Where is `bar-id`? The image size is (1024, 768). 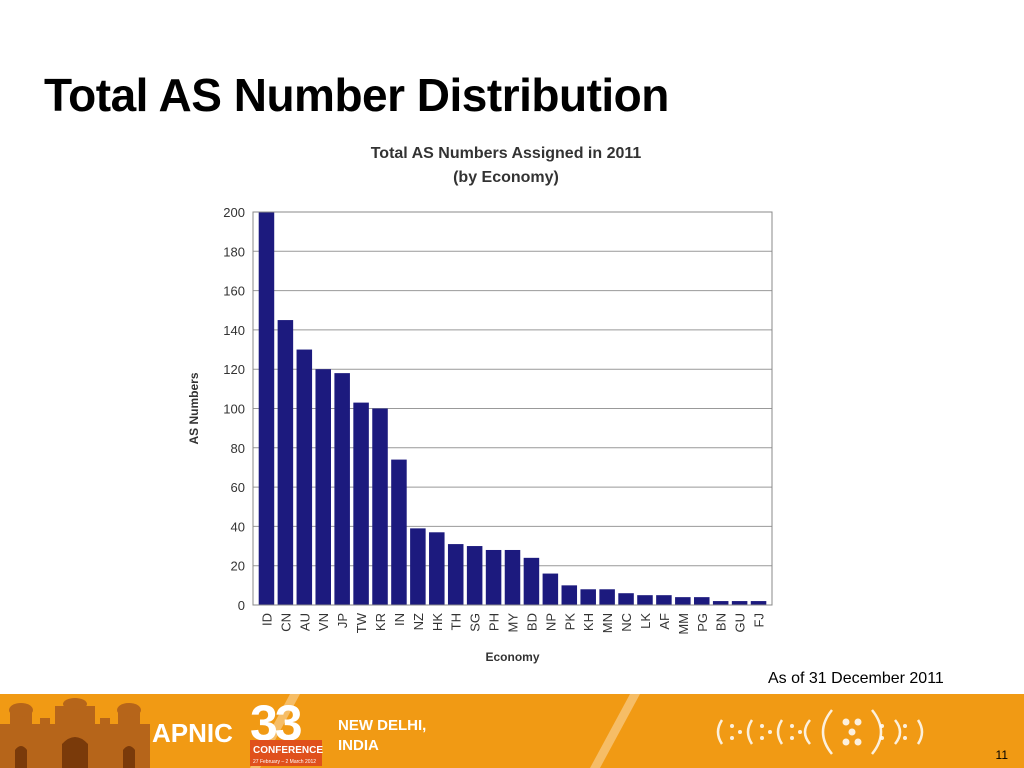
bar-id is located at coordinates (266, 408).